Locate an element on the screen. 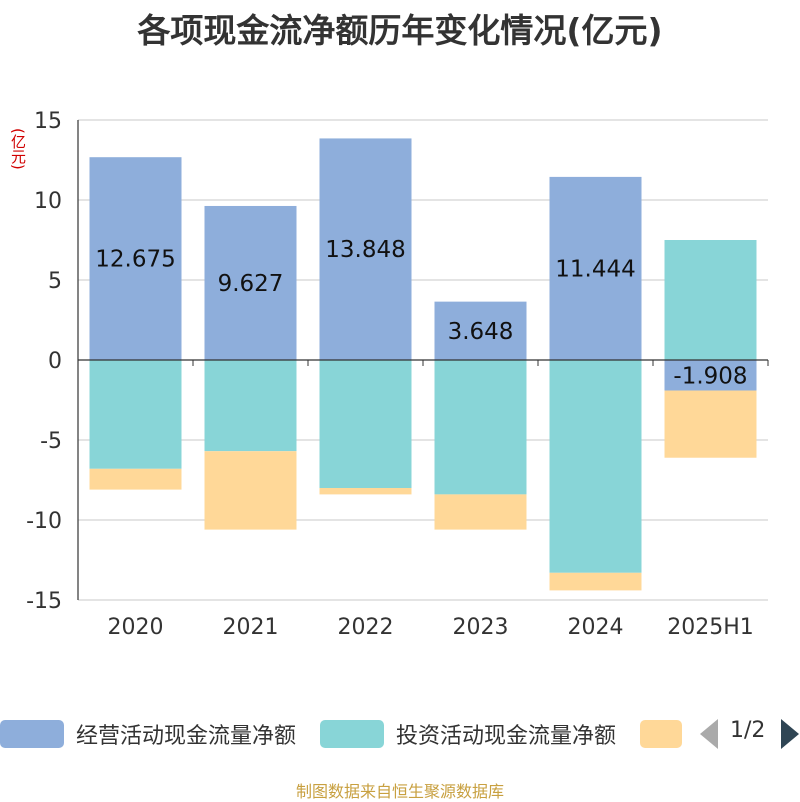 The width and height of the screenshot is (800, 802). y-tick-label: 15 is located at coordinates (48, 121).